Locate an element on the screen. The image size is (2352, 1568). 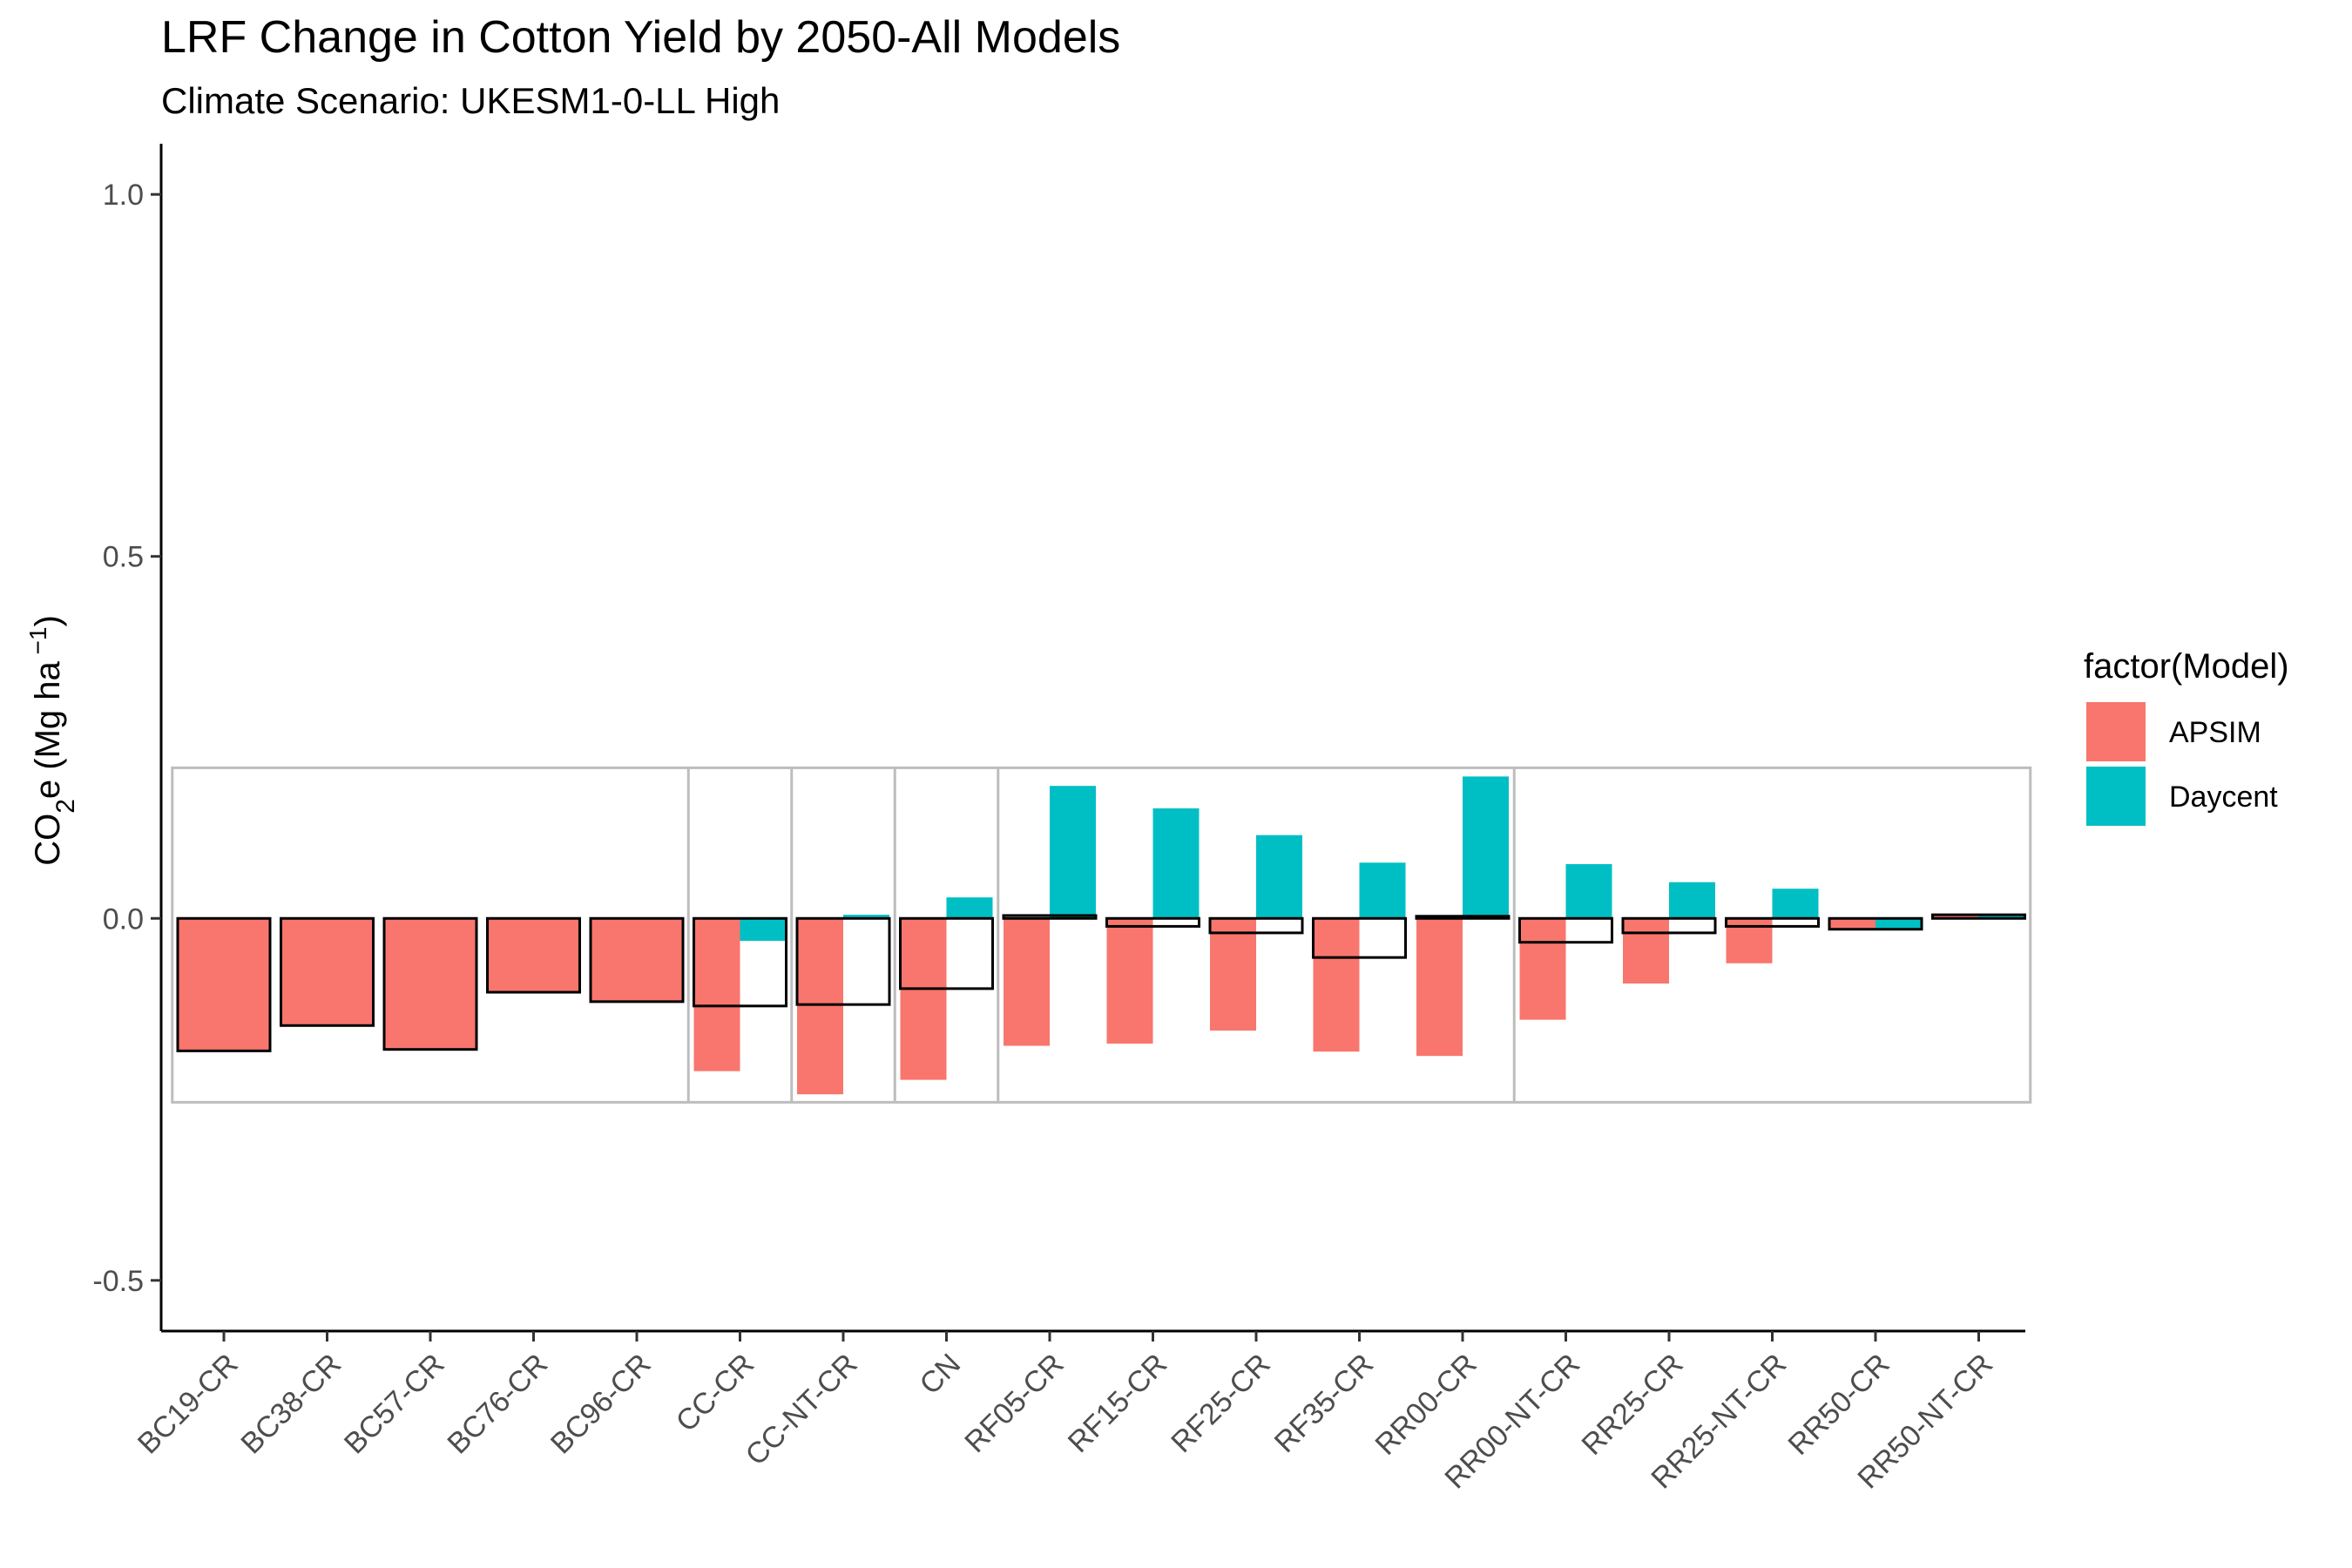
mean-outline-boxes is located at coordinates (1359, 960).